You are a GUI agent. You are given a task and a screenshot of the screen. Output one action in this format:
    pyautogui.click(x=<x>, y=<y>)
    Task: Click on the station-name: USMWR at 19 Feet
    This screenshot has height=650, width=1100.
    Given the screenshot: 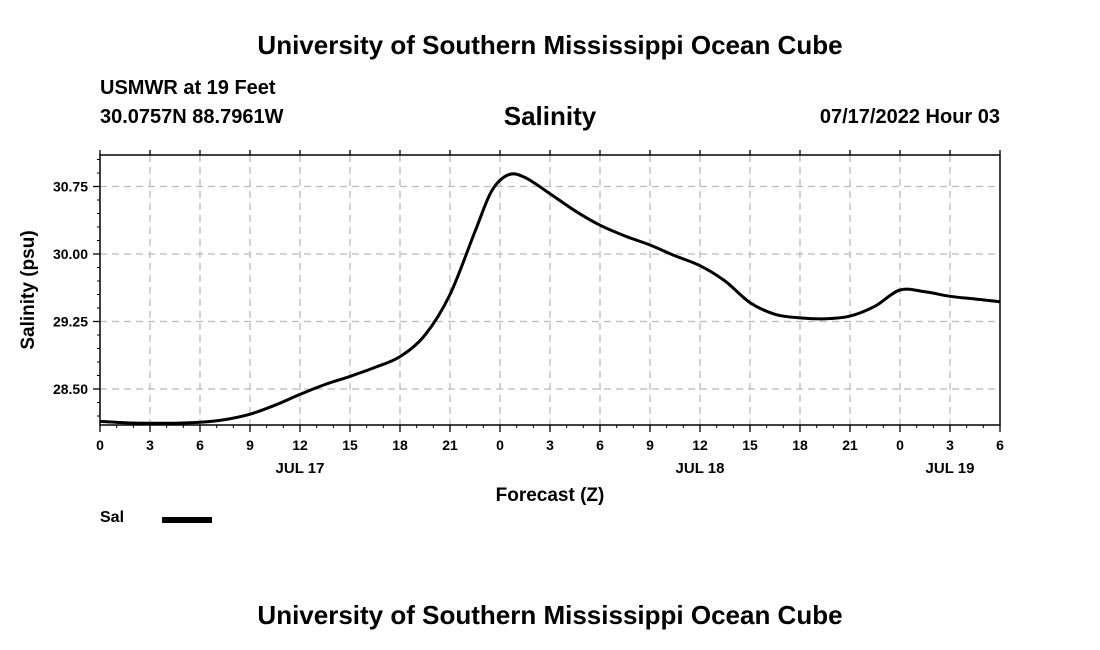 What is the action you would take?
    pyautogui.click(x=188, y=88)
    